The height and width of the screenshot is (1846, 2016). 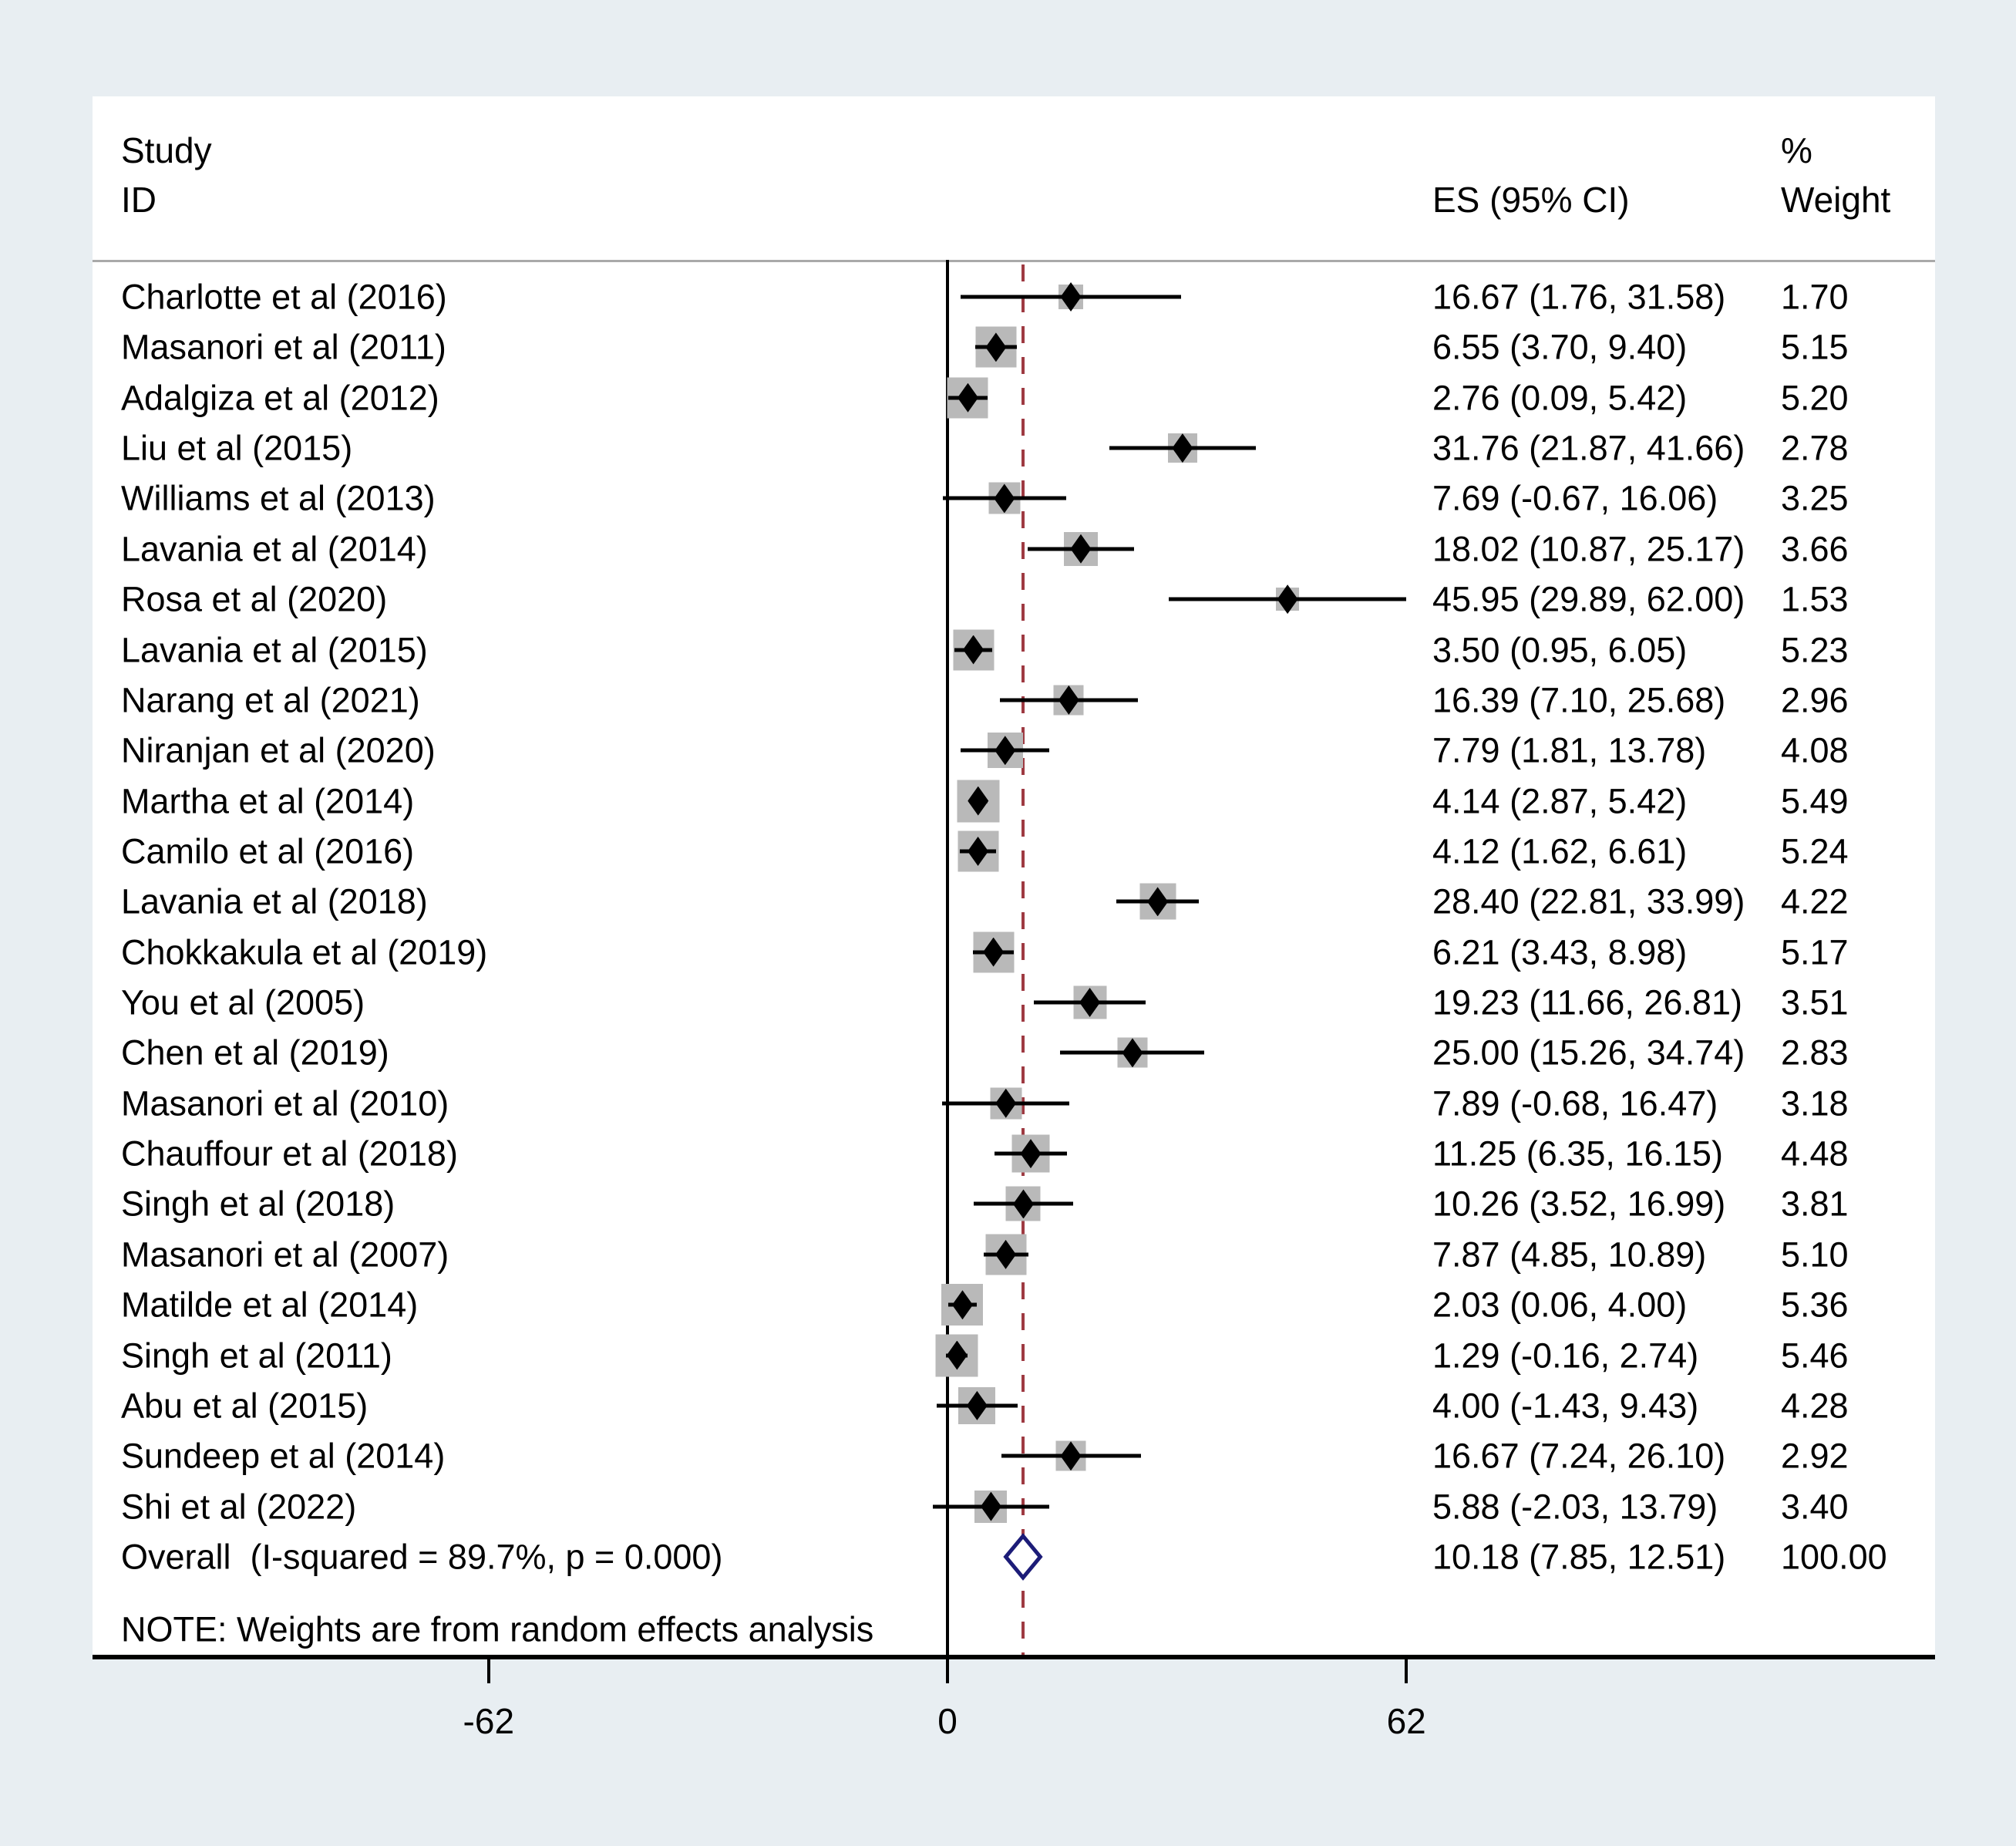 I want to click on study-label: Niranjan et al (2020), so click(x=278, y=750).